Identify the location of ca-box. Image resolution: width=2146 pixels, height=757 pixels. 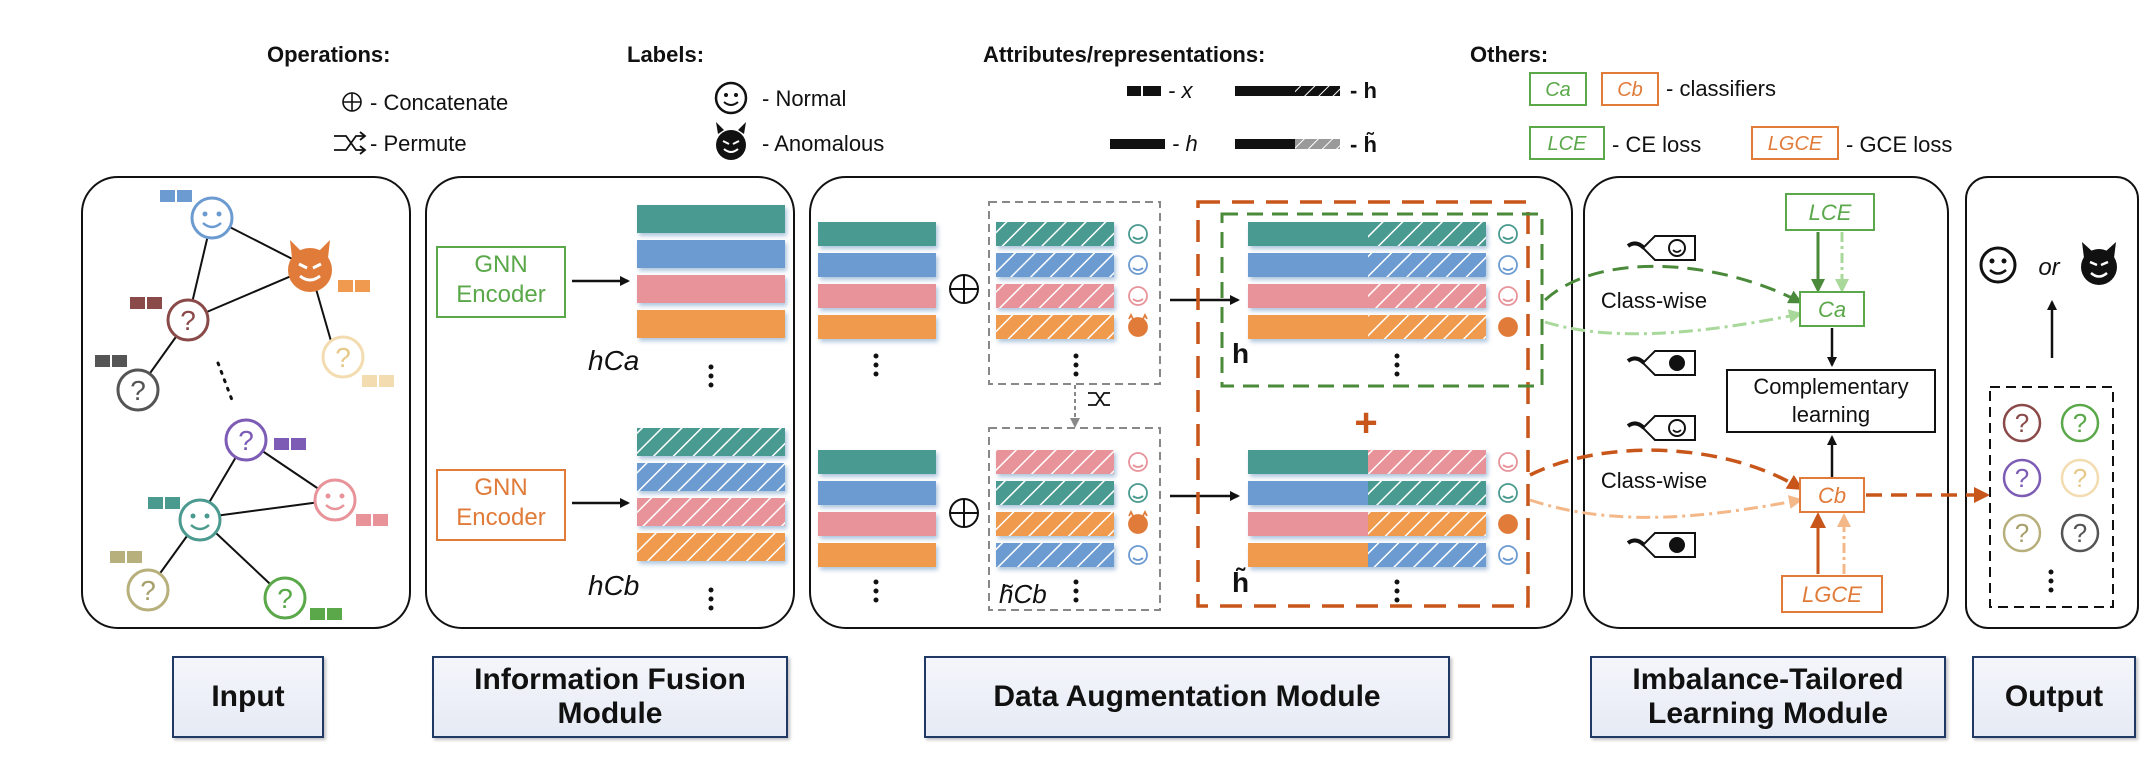
(1832, 309).